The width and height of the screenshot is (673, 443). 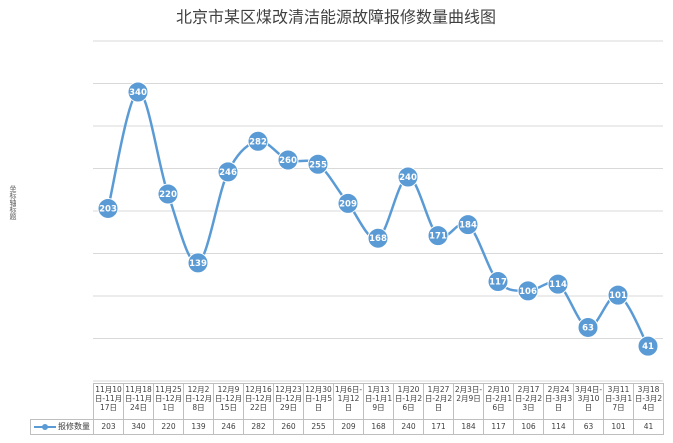 What do you see at coordinates (198, 427) in the screenshot?
I see `table-value: 139` at bounding box center [198, 427].